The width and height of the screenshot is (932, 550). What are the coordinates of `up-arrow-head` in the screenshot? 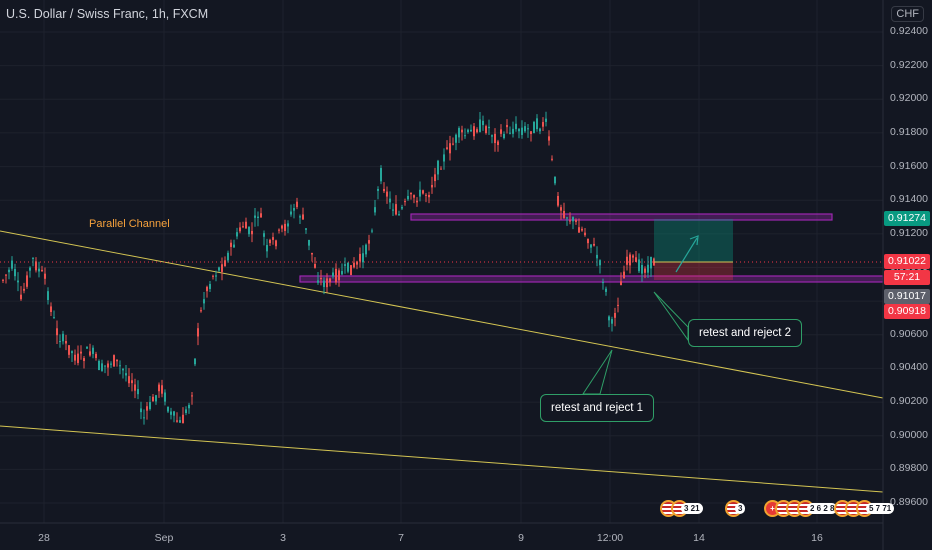 It's located at (694, 240).